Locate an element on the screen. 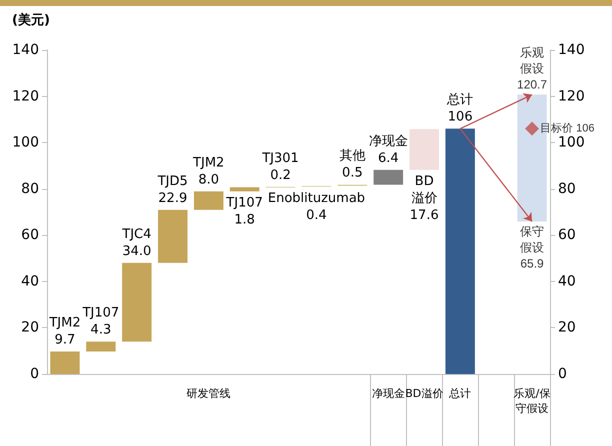  y2-tick-label: 60 is located at coordinates (567, 235).